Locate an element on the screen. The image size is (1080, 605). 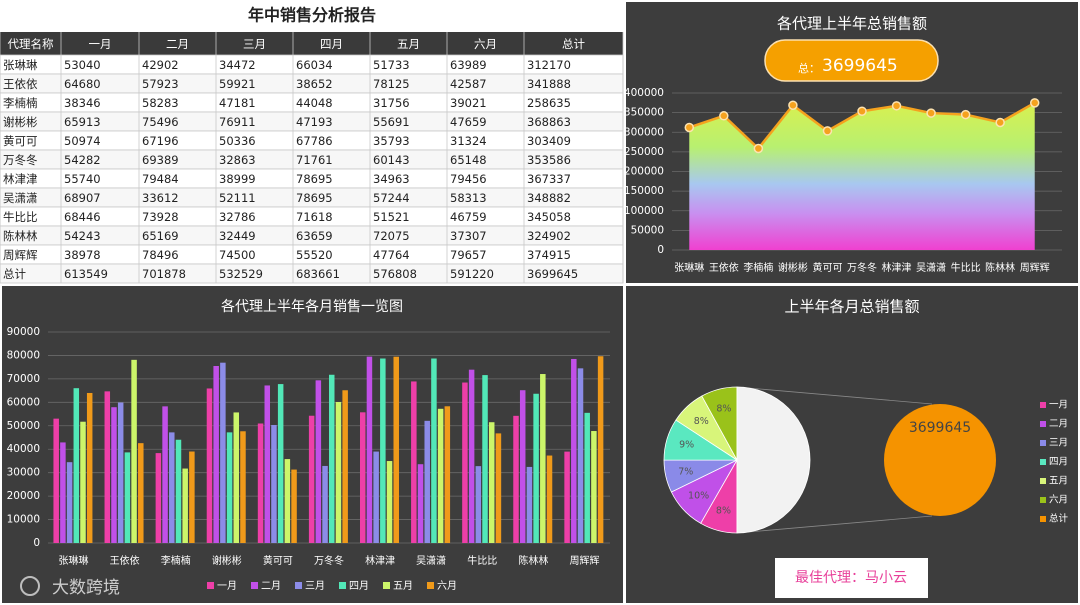
y-tick-label: 350000 is located at coordinates (644, 113).